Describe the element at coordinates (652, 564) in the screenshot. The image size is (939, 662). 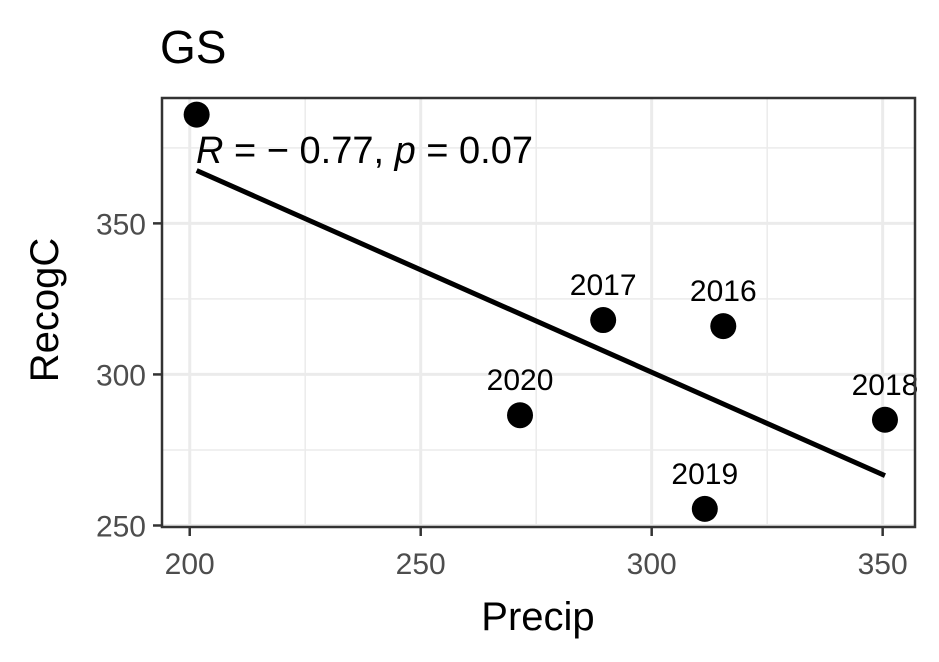
I see `x-tick-label: 300` at that location.